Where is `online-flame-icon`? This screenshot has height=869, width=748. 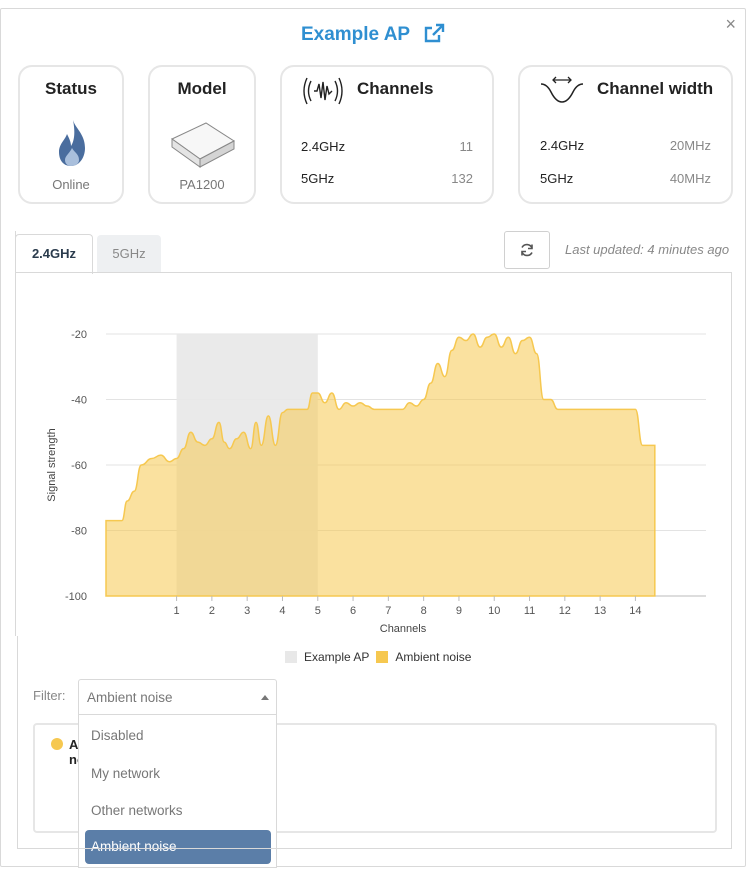 online-flame-icon is located at coordinates (72, 143).